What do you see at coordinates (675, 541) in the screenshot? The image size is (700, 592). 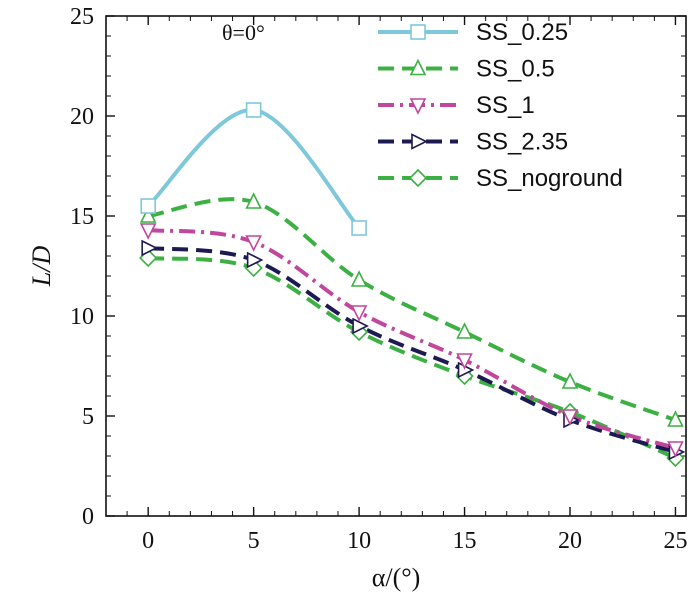 I see `x-tick-label-5: 25` at bounding box center [675, 541].